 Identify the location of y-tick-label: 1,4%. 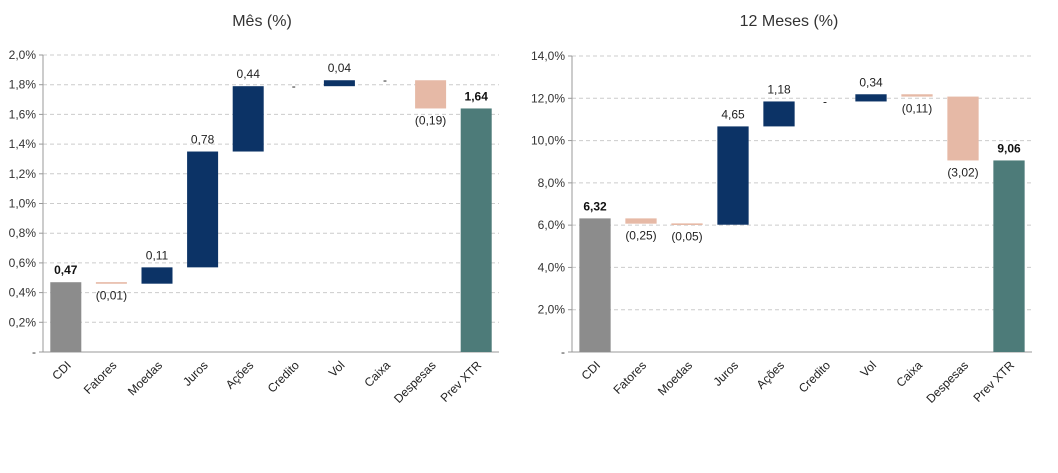
(23, 144).